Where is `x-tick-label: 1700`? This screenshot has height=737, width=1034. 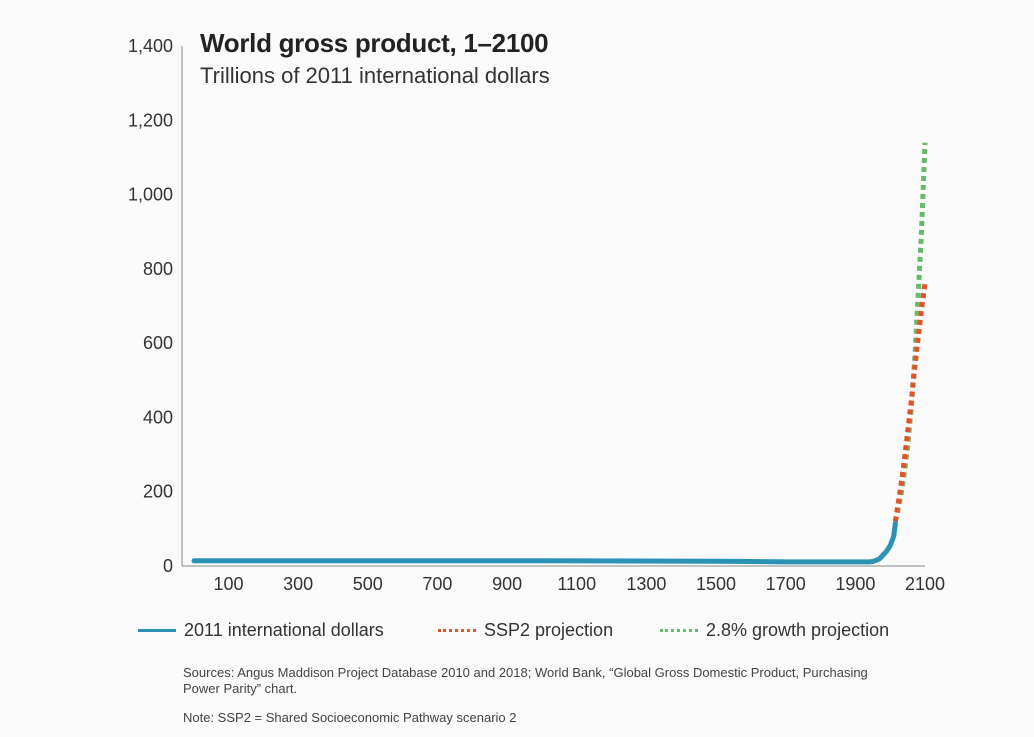 x-tick-label: 1700 is located at coordinates (786, 584).